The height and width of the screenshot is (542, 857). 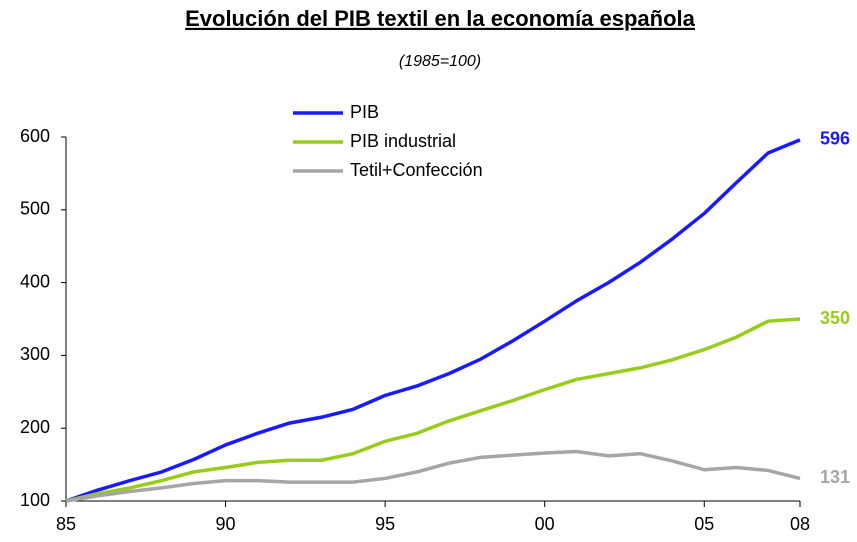 I want to click on legend-label: PIB industrial, so click(x=403, y=141).